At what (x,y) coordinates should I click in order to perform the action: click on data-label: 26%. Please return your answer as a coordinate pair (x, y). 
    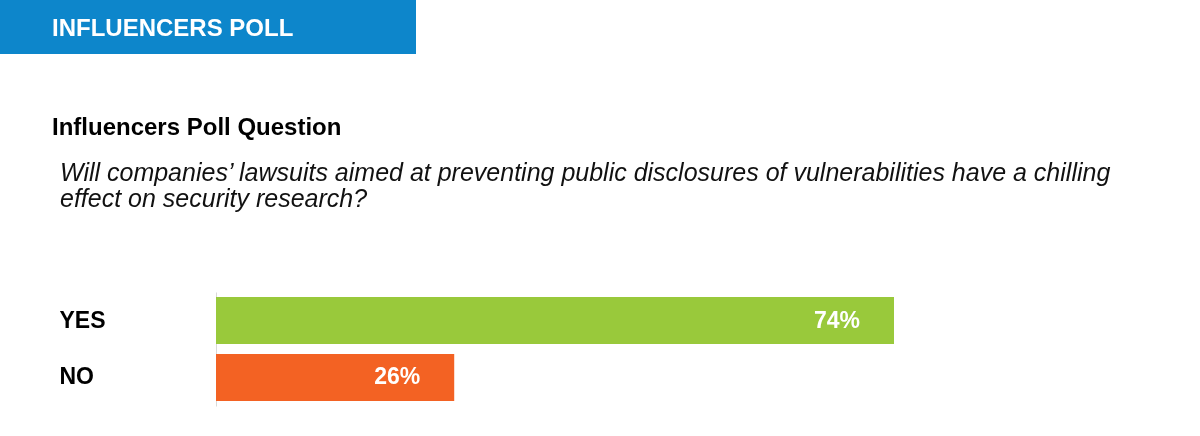
    Looking at the image, I should click on (397, 376).